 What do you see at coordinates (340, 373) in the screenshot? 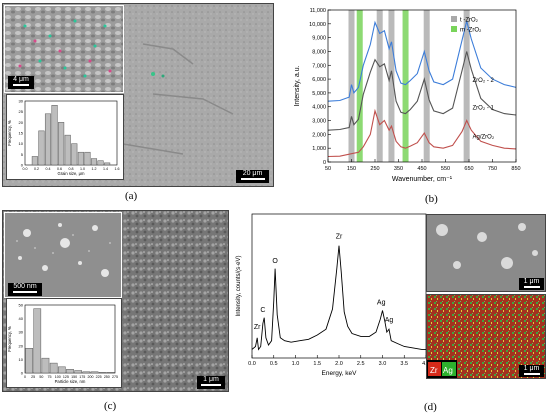
I see `x-axis-label: Energy, keV` at bounding box center [340, 373].